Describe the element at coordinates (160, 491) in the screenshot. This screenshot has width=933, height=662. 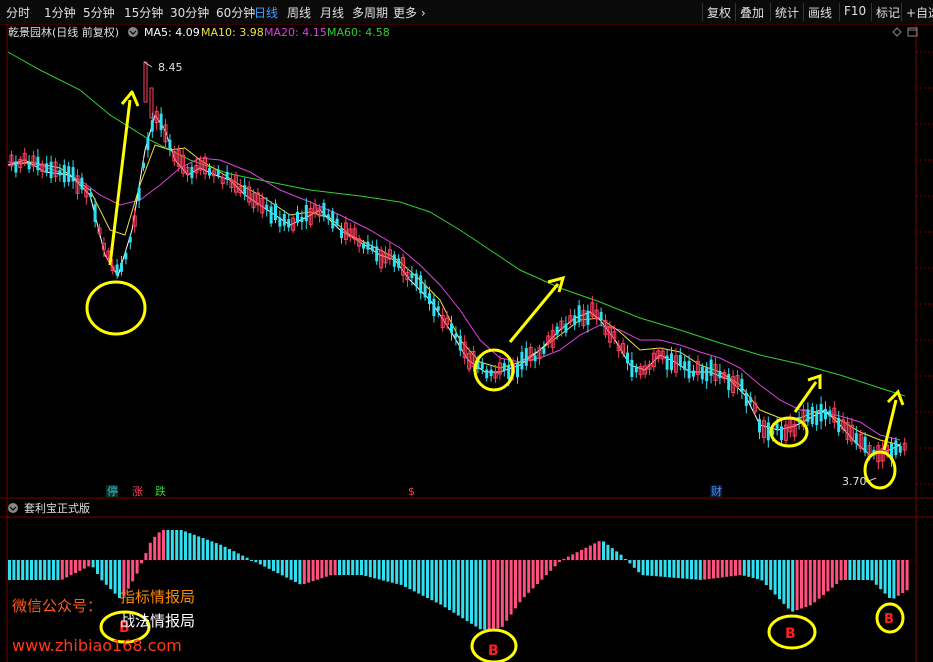
I see `event-limit-down: 跌` at that location.